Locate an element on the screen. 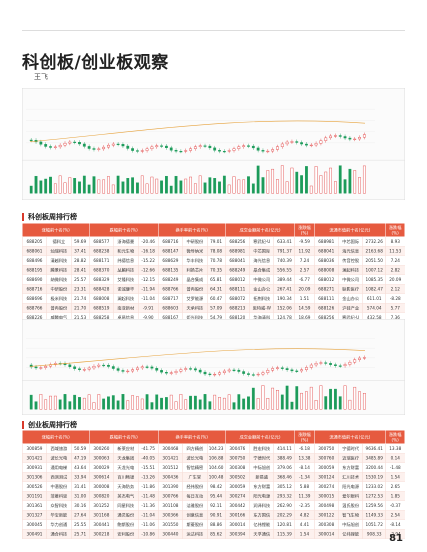 This screenshot has height=552, width=427. table-cell: 300760 is located at coordinates (326, 458).